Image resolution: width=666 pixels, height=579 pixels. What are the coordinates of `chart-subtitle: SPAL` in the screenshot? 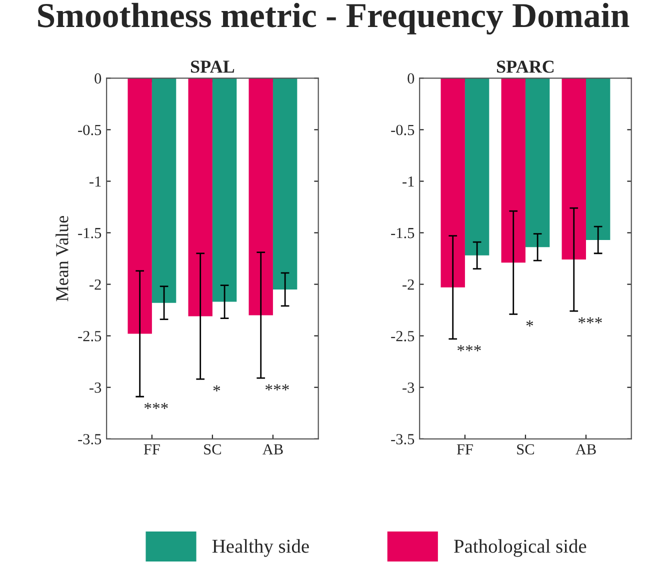 It's located at (212, 66).